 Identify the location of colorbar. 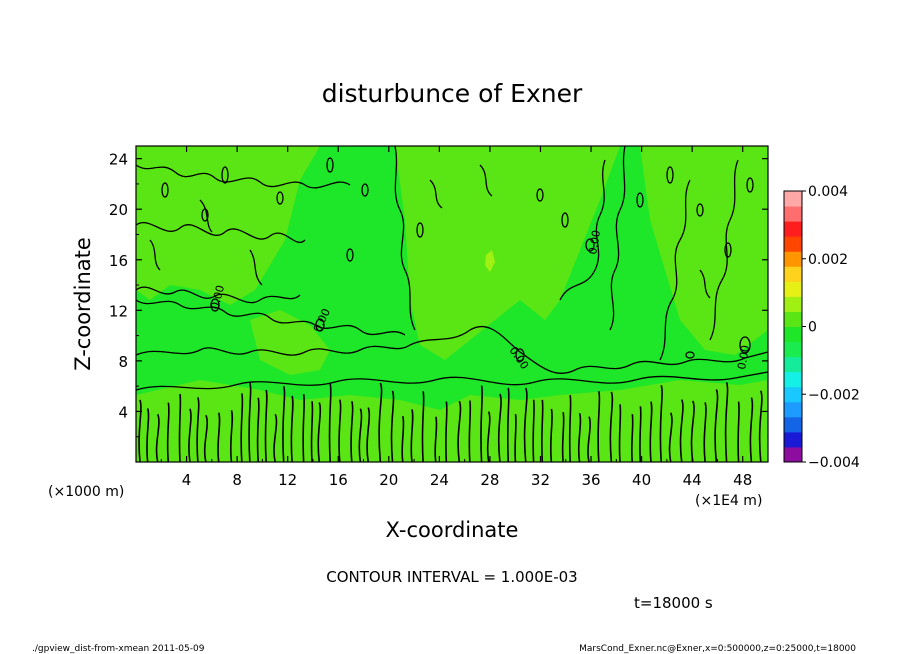
(793, 326).